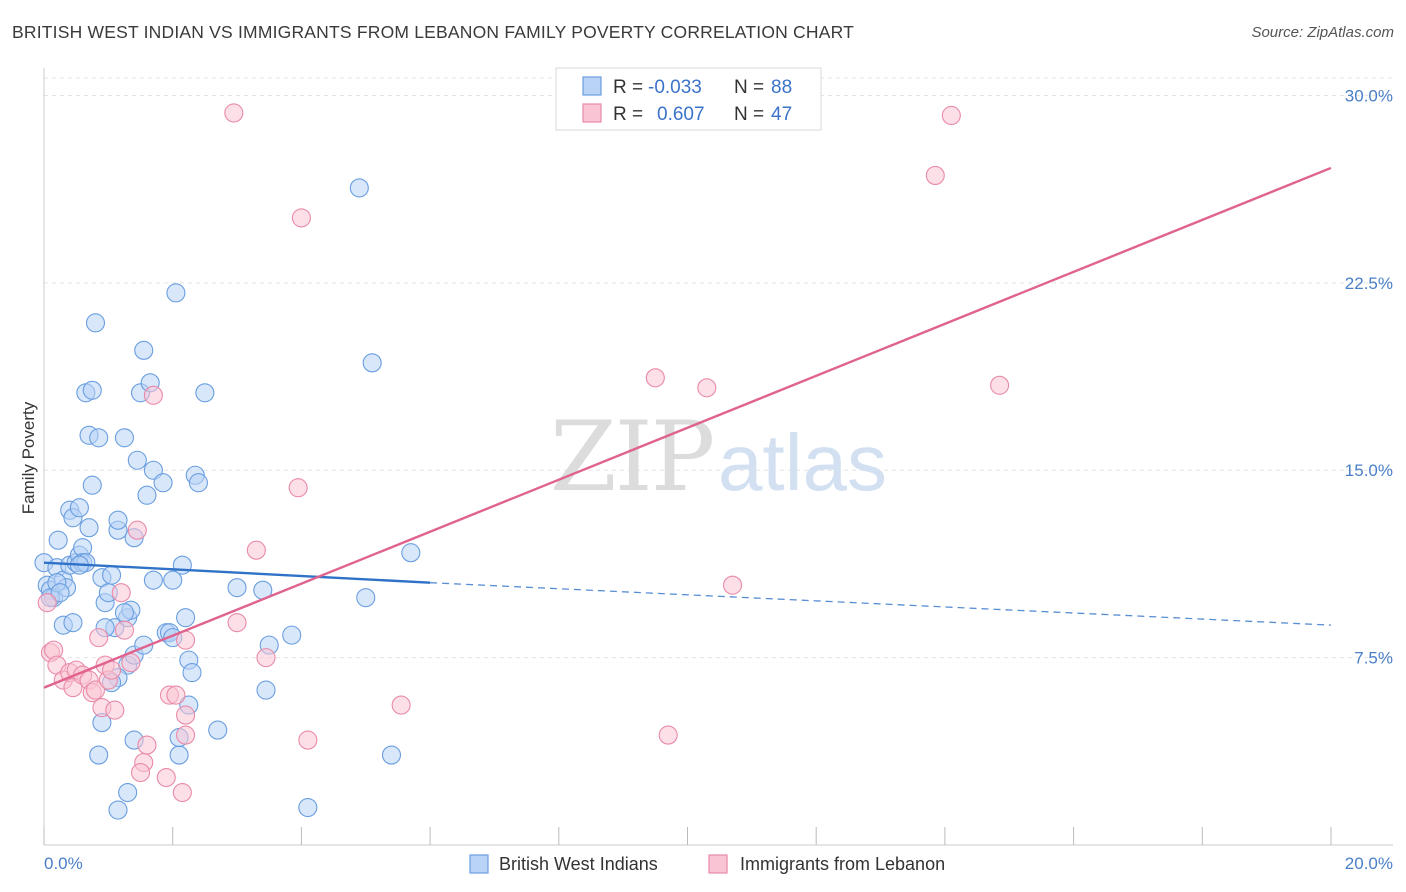  Describe the element at coordinates (749, 114) in the screenshot. I see `legend-n-label-lebanon: N =` at that location.